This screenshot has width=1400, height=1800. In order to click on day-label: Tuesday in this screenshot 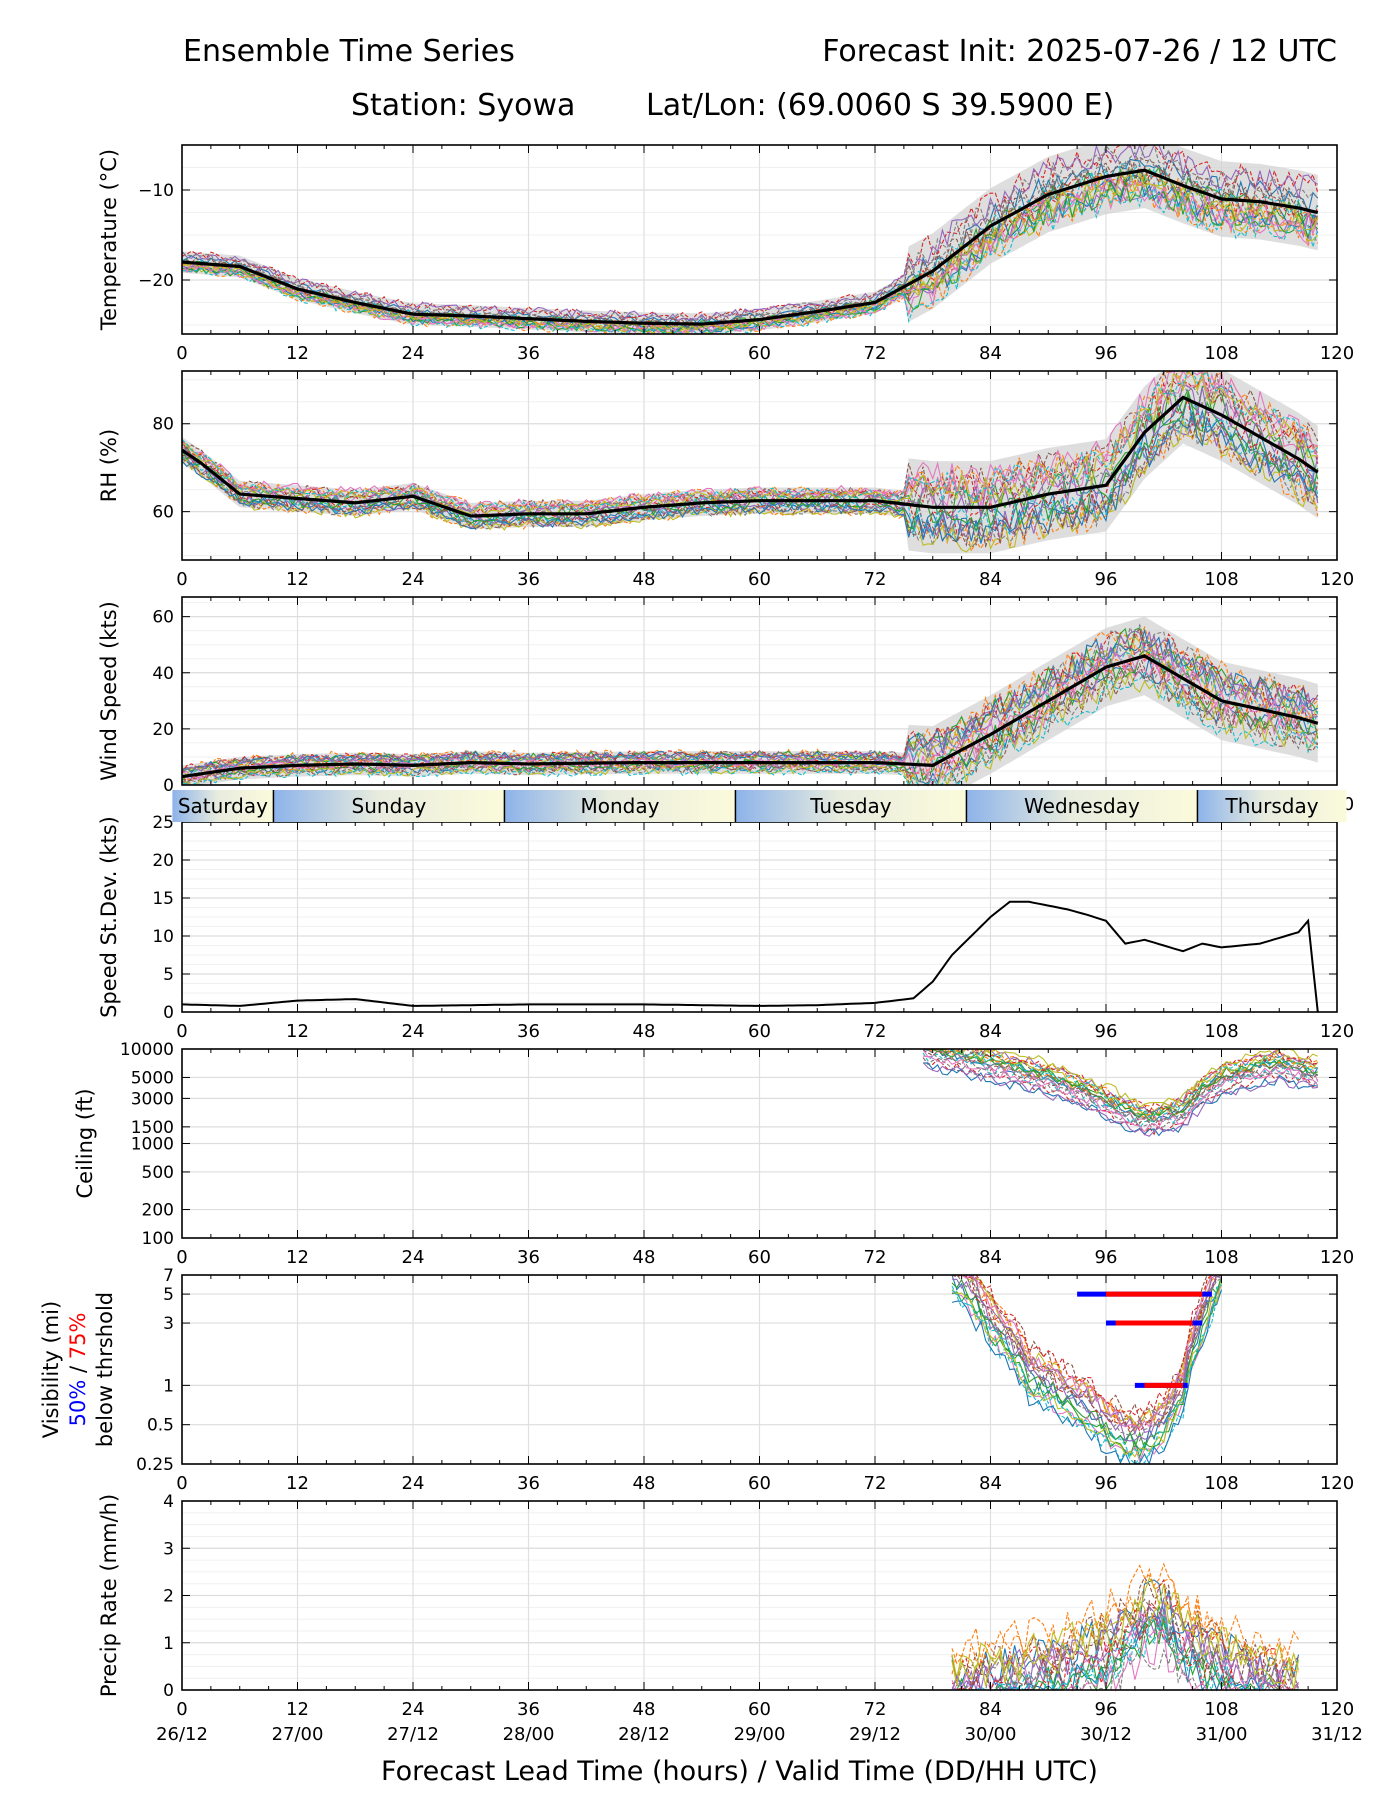, I will do `click(850, 806)`.